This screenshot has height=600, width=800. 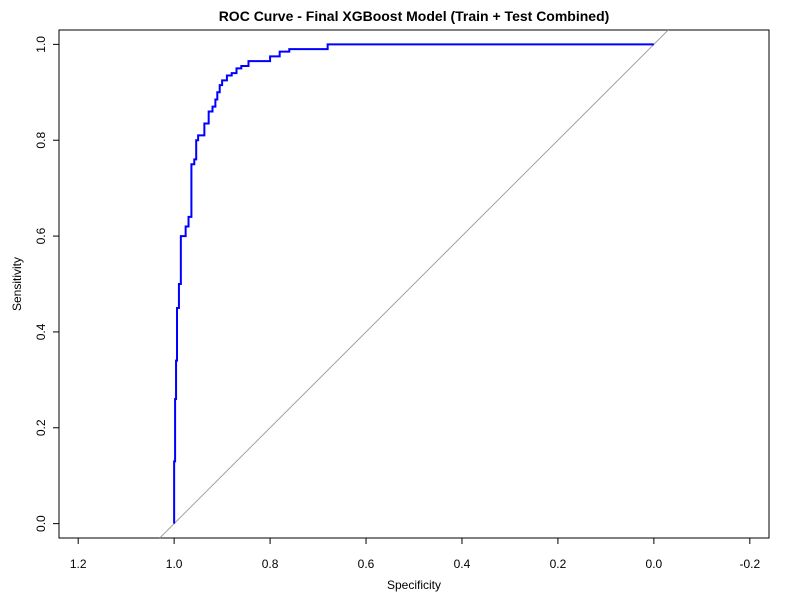 I want to click on y-tick-label: 0.2, so click(x=41, y=427).